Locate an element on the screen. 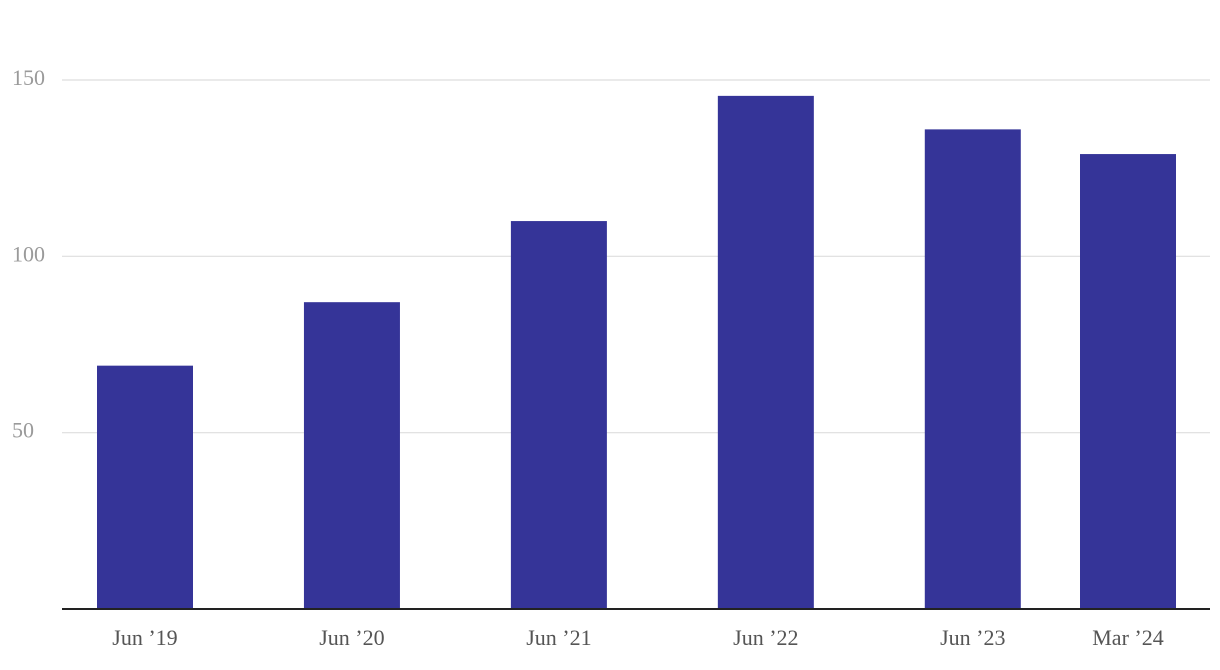 This screenshot has height=670, width=1220. y-tick-label: 100 is located at coordinates (28, 253).